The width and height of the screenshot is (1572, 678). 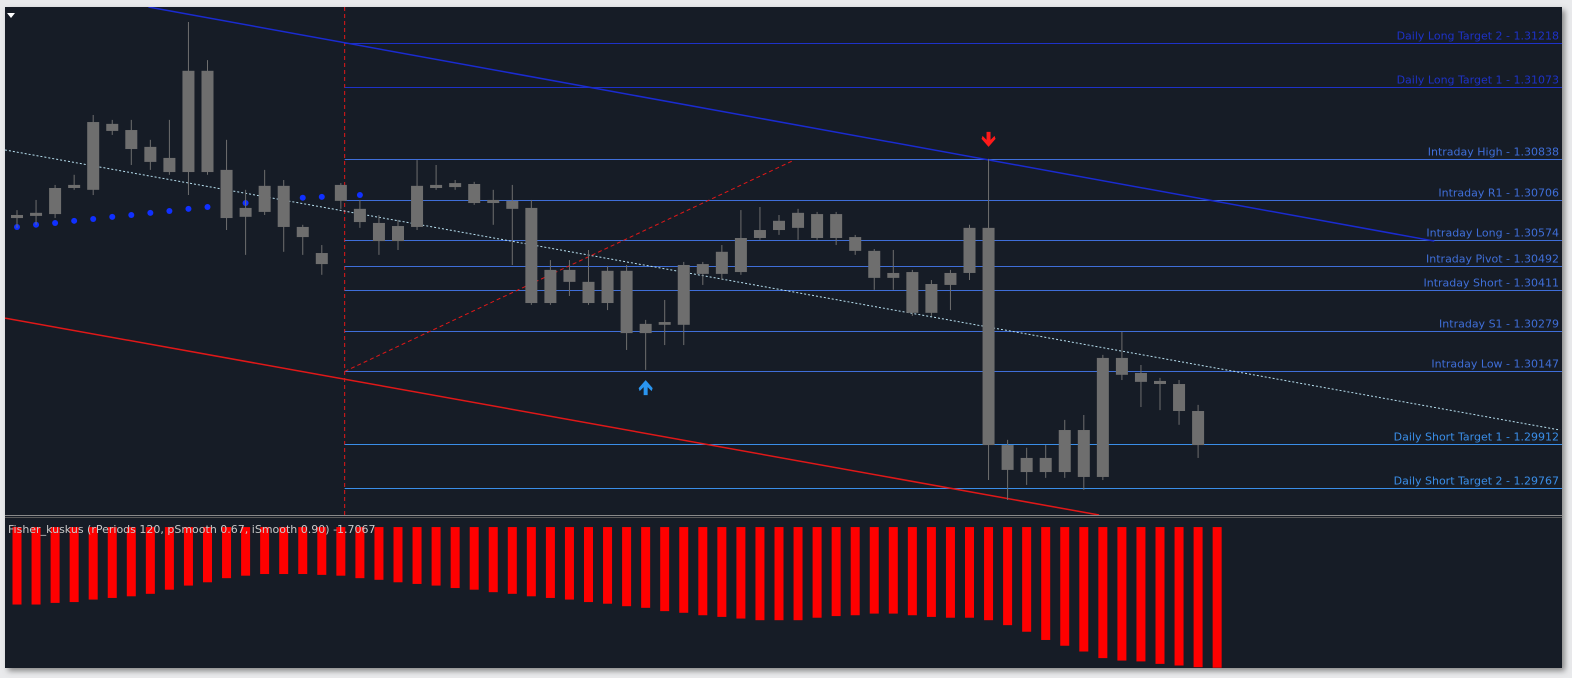 I want to click on level-label: Intraday Pivot - 1.30492, so click(x=1492, y=259).